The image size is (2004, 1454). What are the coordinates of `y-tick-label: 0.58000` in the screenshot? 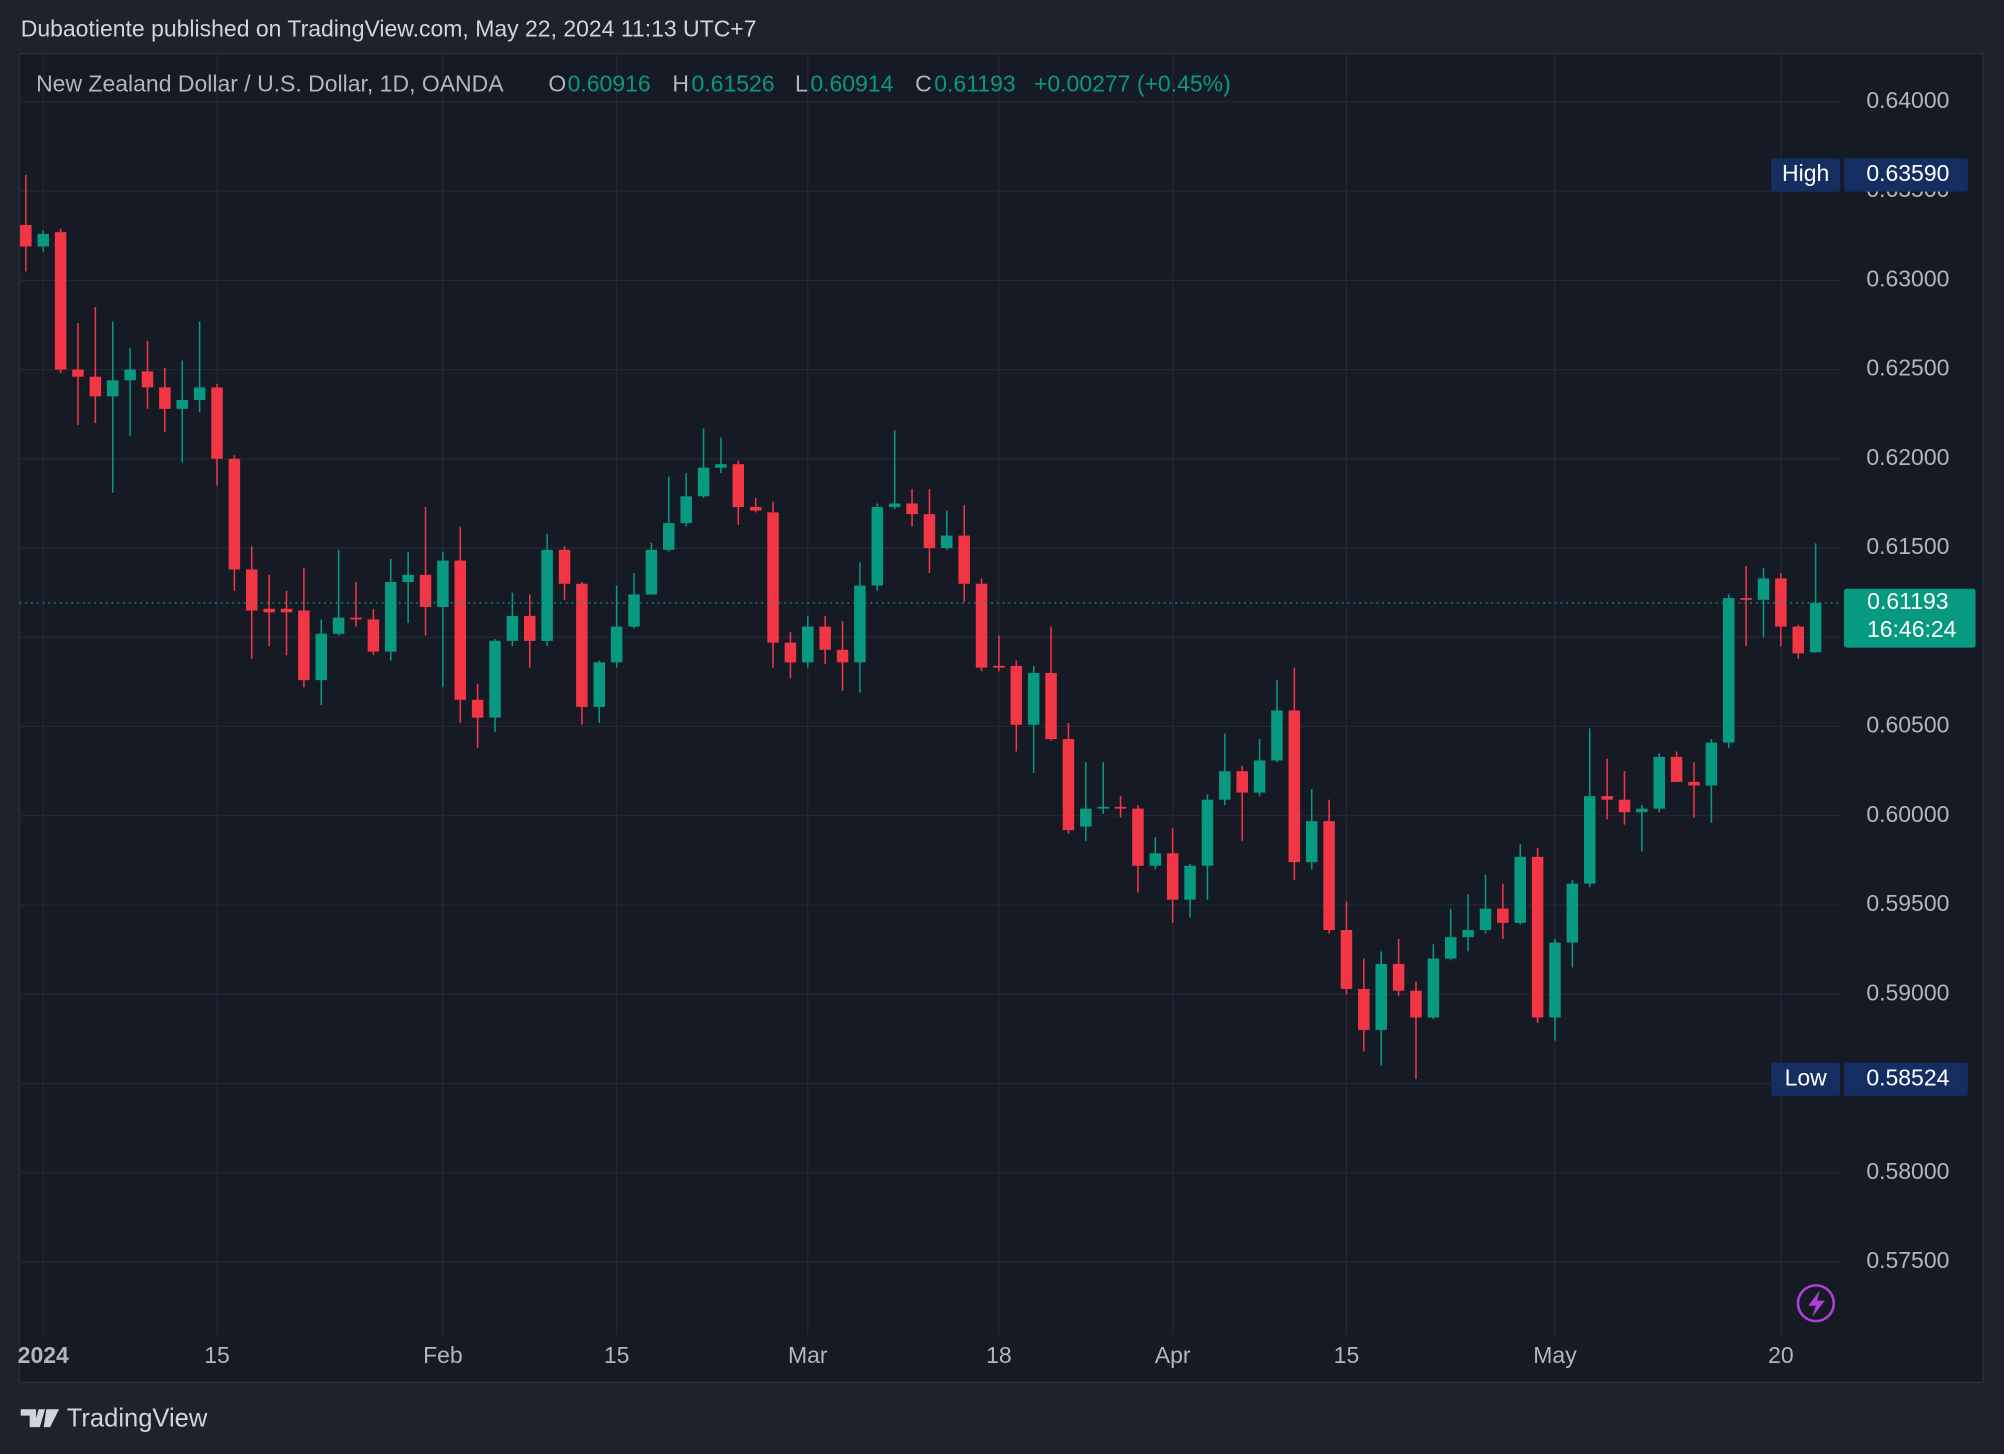 It's located at (1907, 1171).